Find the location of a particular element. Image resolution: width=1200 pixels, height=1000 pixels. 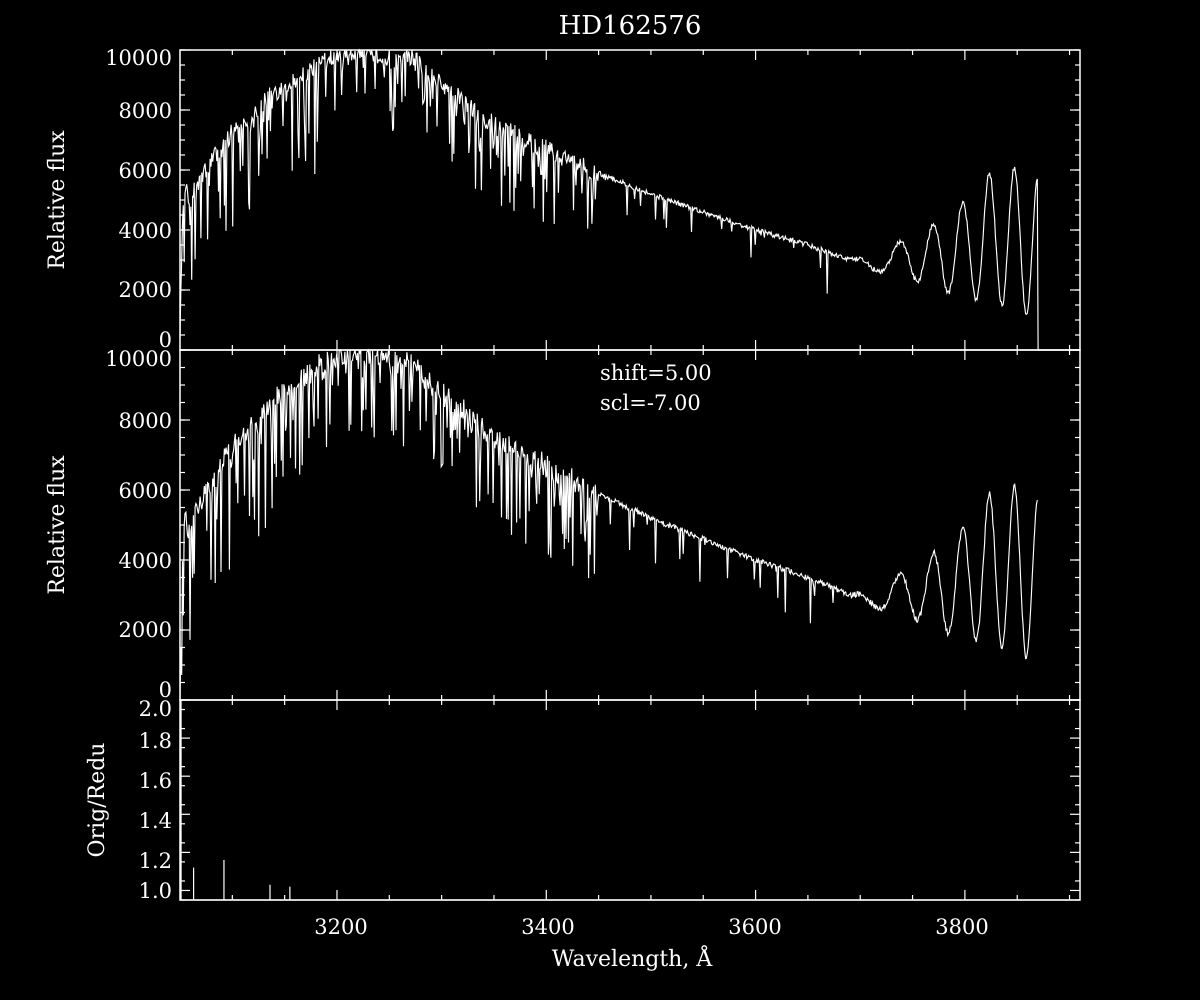

top-y-tick-4000: 4000 is located at coordinates (145, 231).